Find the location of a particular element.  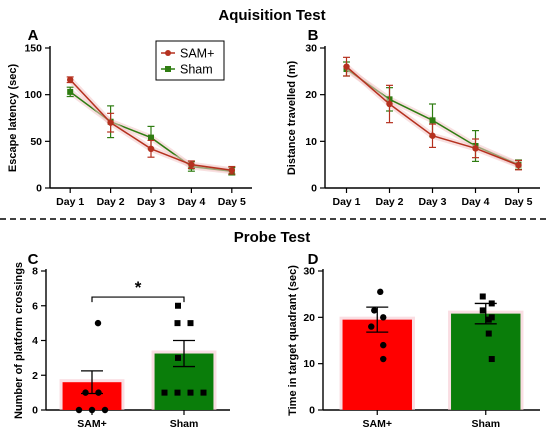

significance-marker: * is located at coordinates (138, 287).